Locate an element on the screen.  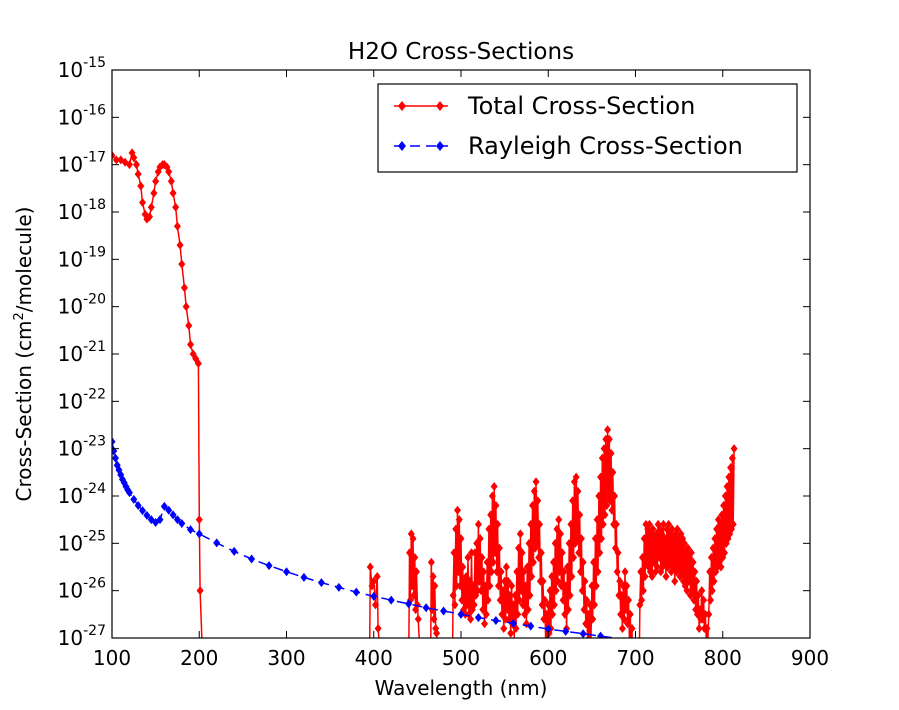
legend-label-total: Total Cross-Section is located at coordinates (581, 106).